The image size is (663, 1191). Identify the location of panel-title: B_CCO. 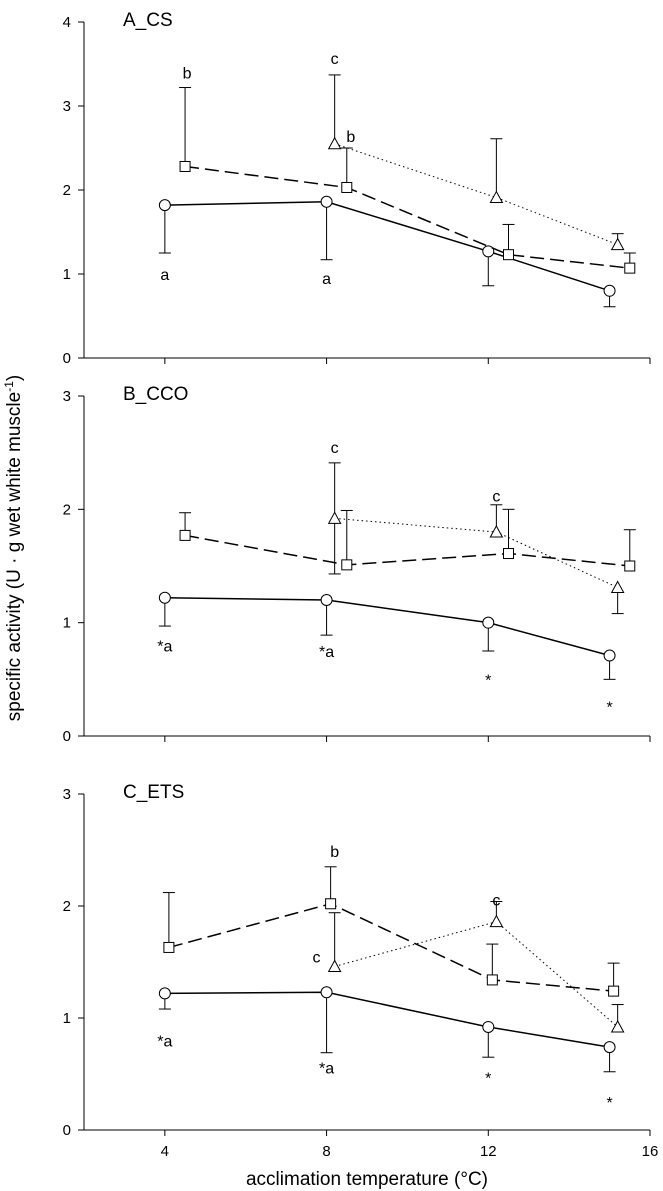
(155, 394).